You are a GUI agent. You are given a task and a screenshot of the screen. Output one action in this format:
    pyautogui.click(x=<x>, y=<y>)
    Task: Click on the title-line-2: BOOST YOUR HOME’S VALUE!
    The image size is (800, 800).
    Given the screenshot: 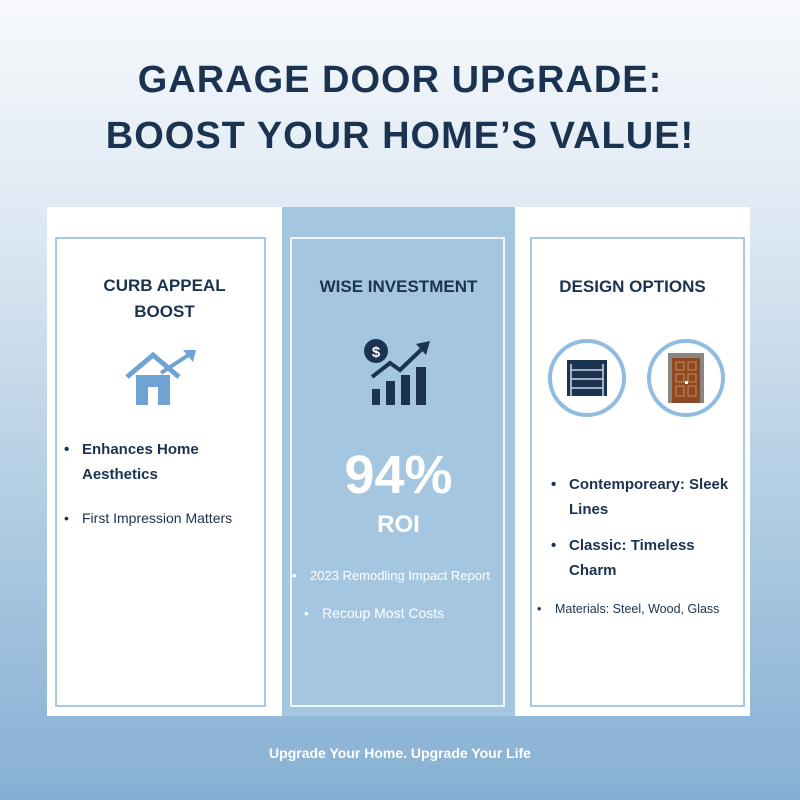 What is the action you would take?
    pyautogui.click(x=400, y=136)
    